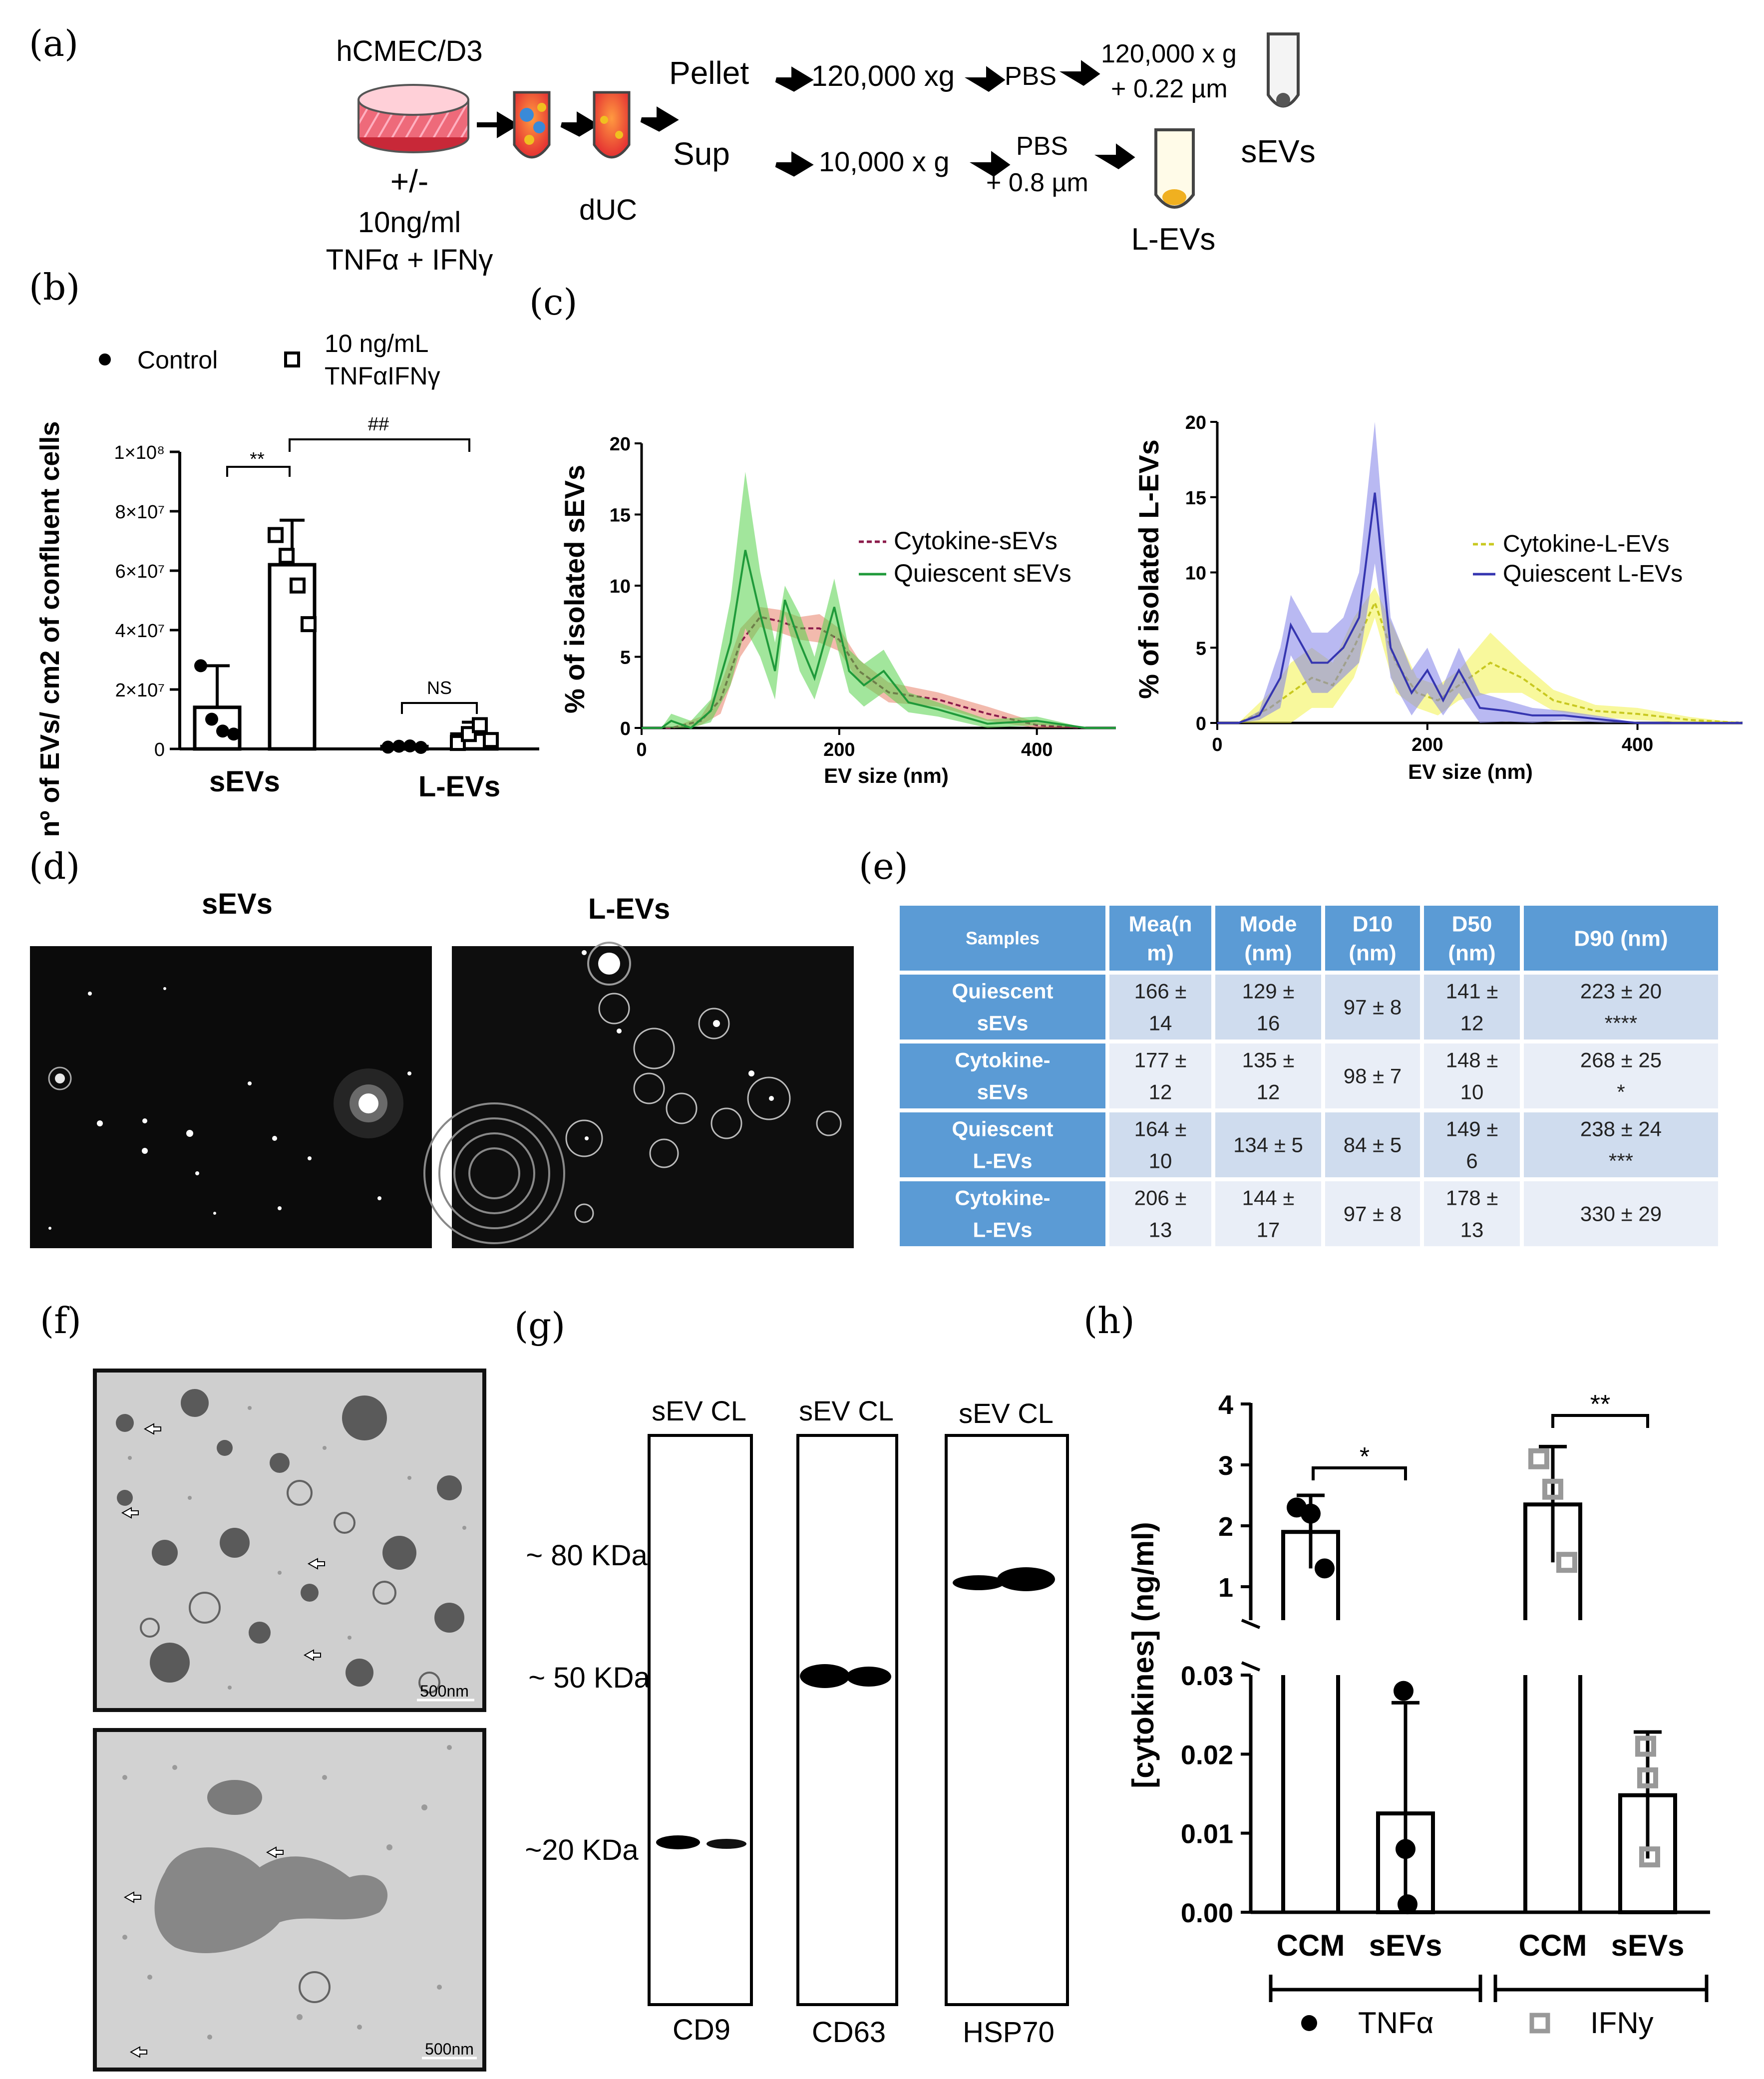  What do you see at coordinates (1621, 1023) in the screenshot?
I see `table-cell-text: ****` at bounding box center [1621, 1023].